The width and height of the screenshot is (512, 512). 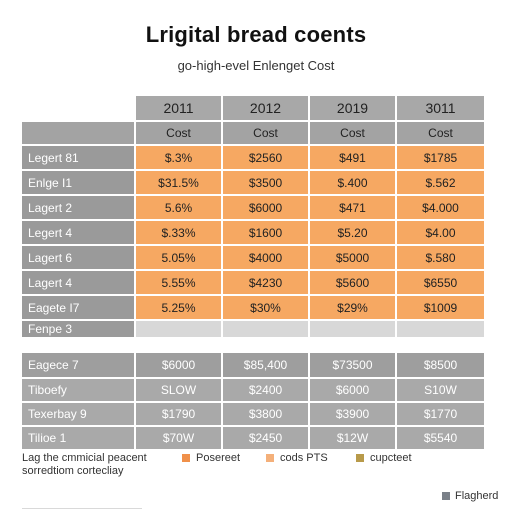 What do you see at coordinates (440, 232) in the screenshot?
I see `table-cell: $4.00` at bounding box center [440, 232].